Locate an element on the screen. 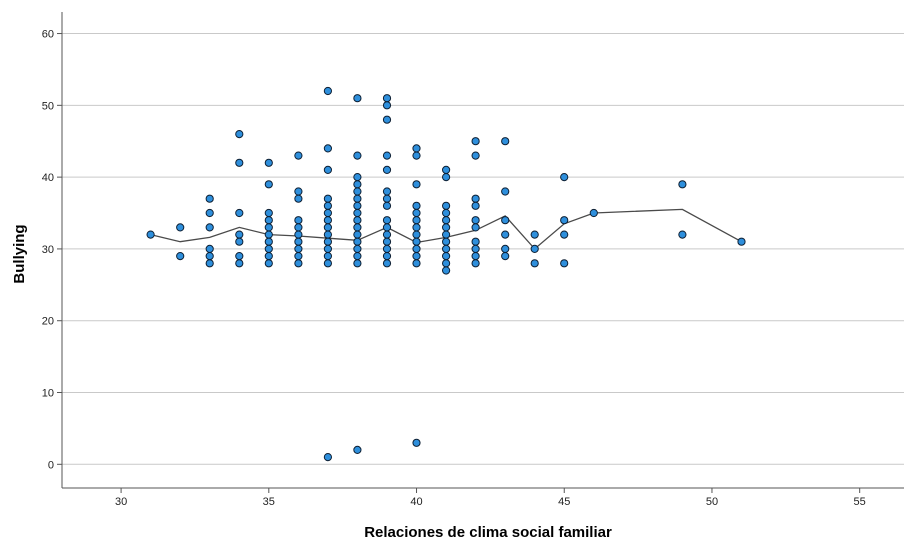  x-tick-label: 55 is located at coordinates (860, 502).